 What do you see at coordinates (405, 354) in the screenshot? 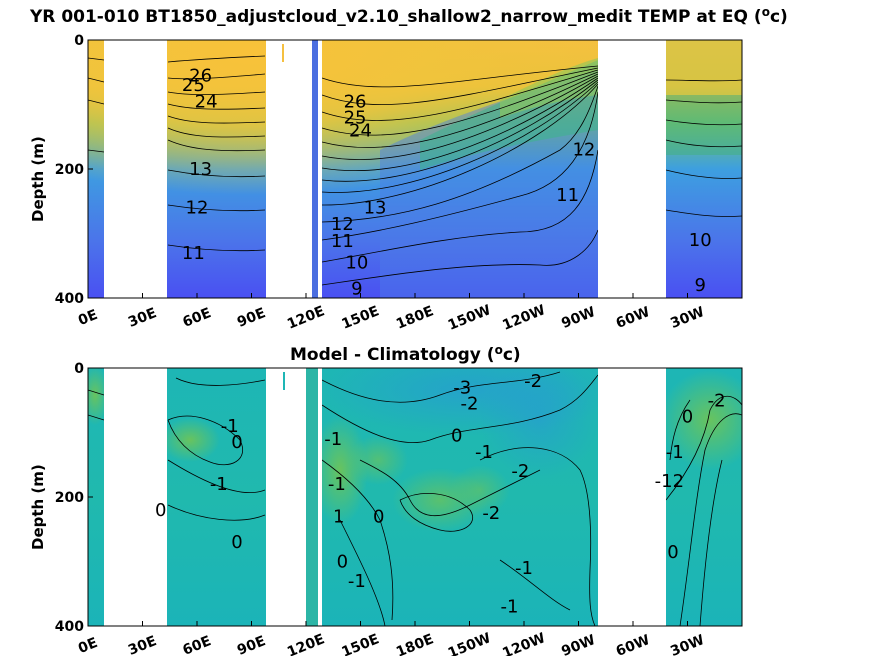
I see `bottom-title: Model - Climatology (oc)` at bounding box center [405, 354].